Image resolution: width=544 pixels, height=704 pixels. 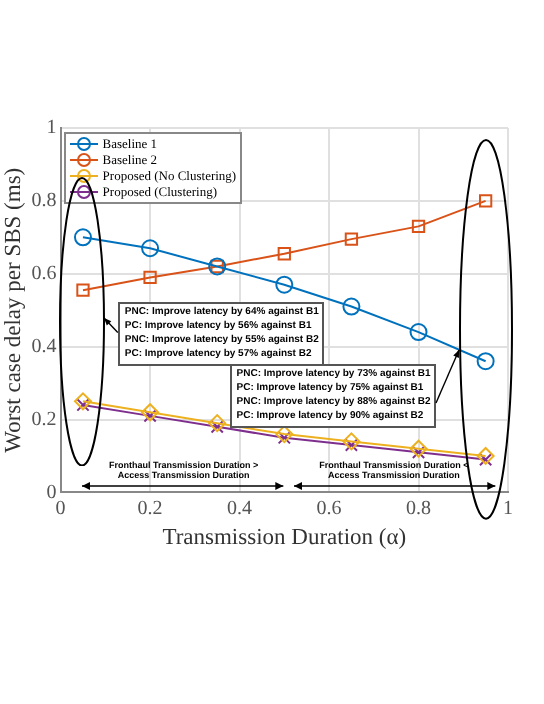 I want to click on y-axis-title: Worst case delay per SBS (ms), so click(x=13, y=310).